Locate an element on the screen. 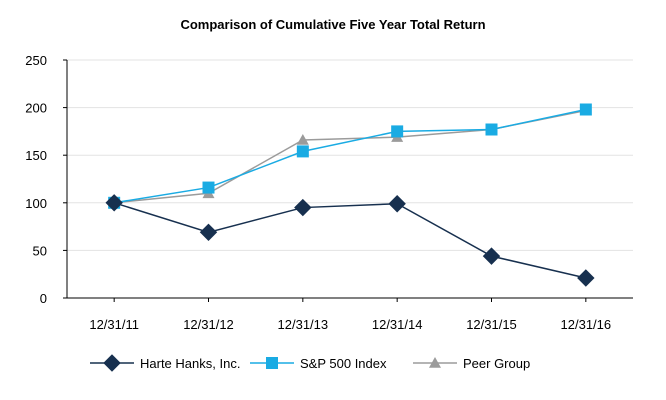 The height and width of the screenshot is (400, 666). legend-label: Peer Group is located at coordinates (496, 363).